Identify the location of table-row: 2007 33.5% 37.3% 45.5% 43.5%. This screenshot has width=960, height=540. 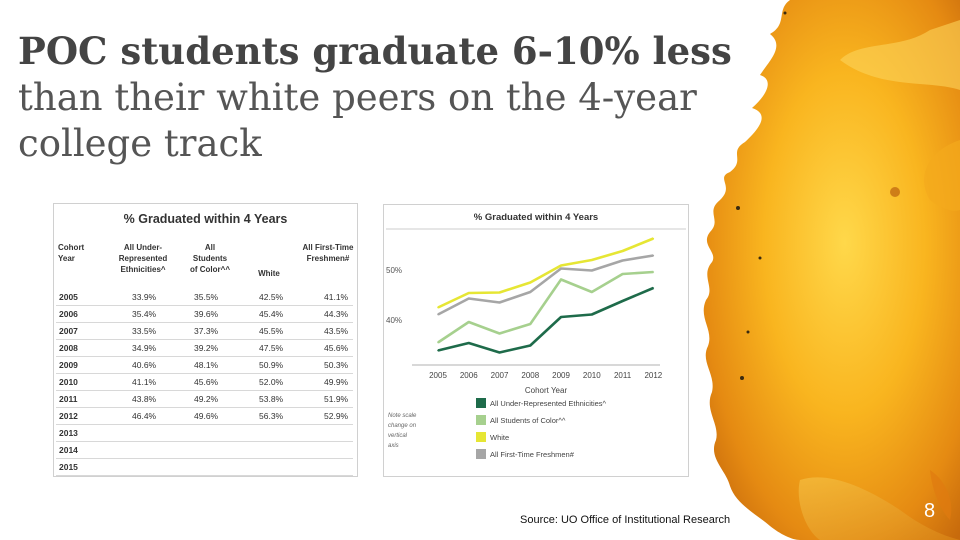
(204, 331).